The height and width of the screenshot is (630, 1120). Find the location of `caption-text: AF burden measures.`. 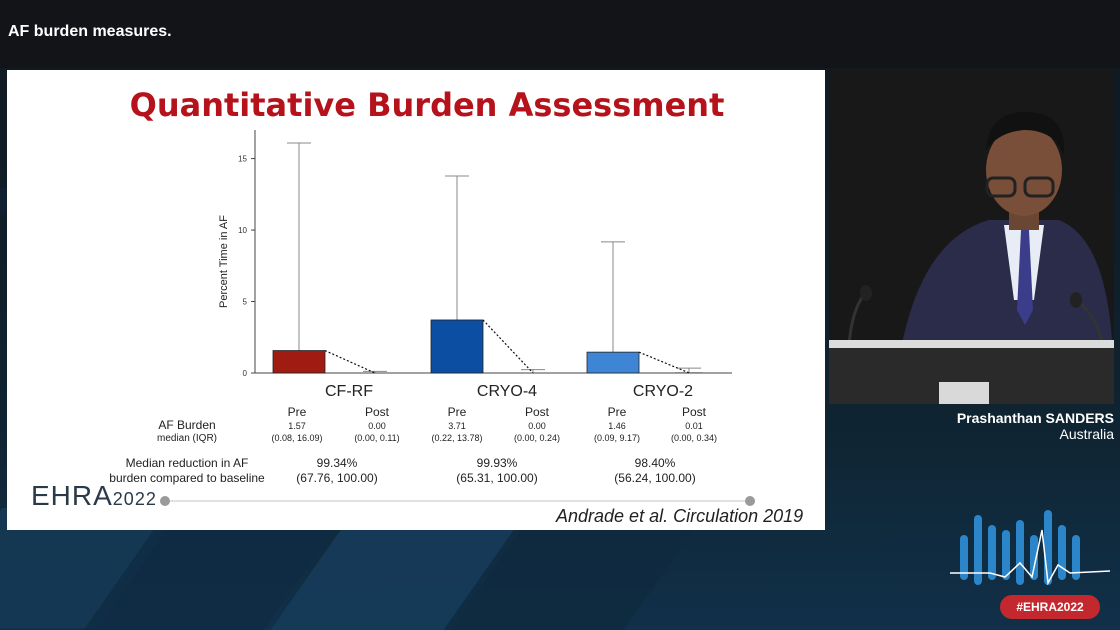

caption-text: AF burden measures. is located at coordinates (90, 31).